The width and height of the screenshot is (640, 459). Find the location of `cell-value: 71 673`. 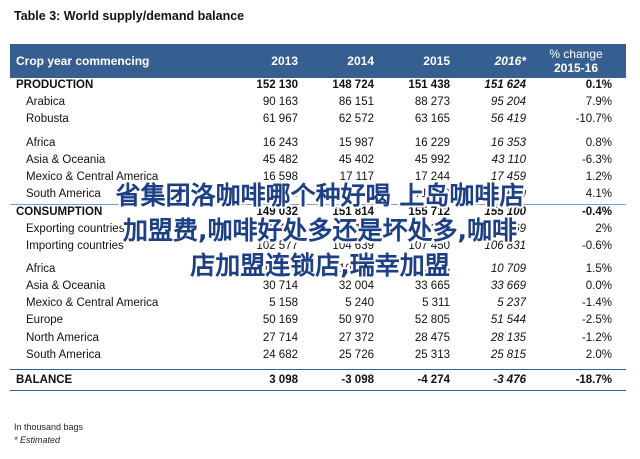

cell-value: 71 673 is located at coordinates (432, 194).